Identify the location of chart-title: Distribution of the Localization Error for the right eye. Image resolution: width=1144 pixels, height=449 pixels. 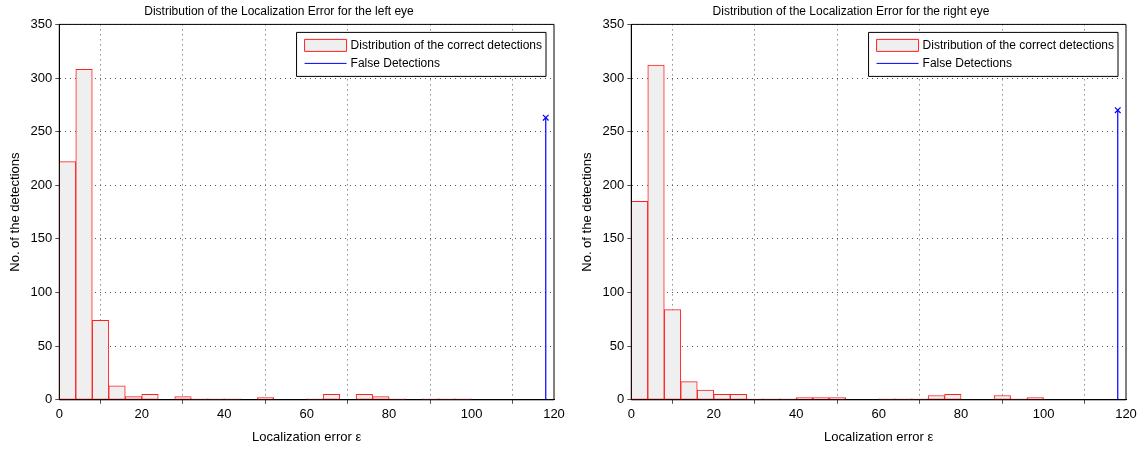
(851, 10).